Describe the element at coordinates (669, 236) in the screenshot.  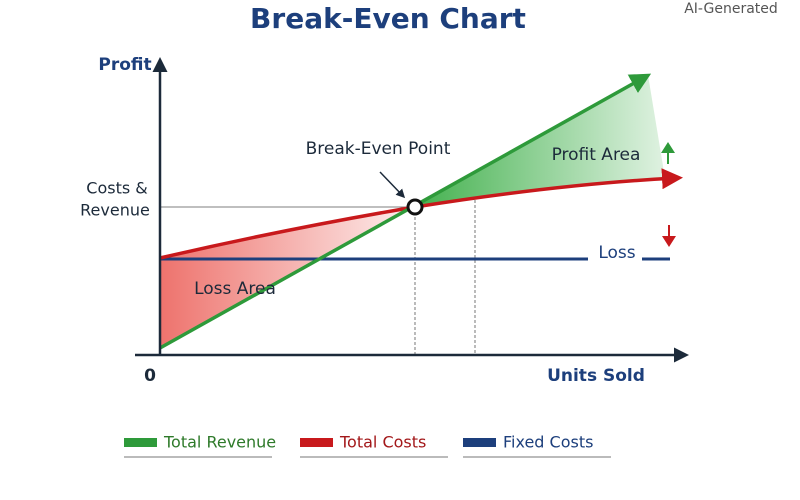
I see `down-icon` at that location.